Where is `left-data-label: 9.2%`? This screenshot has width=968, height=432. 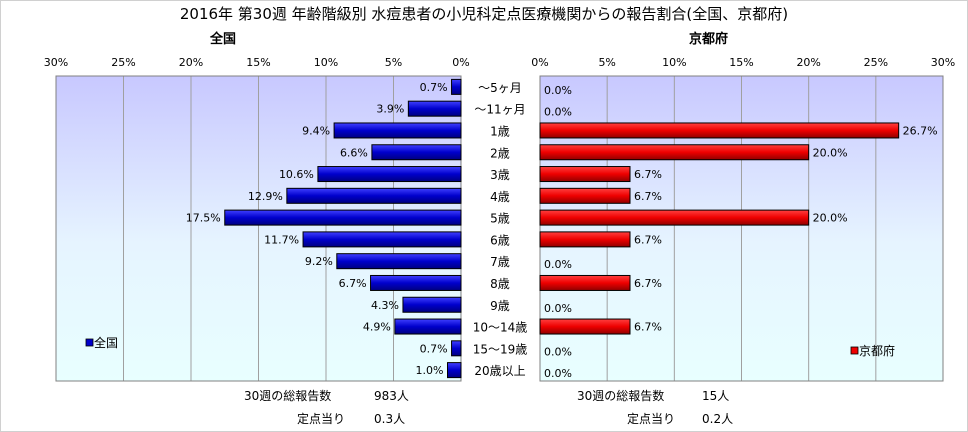 left-data-label: 9.2% is located at coordinates (319, 261).